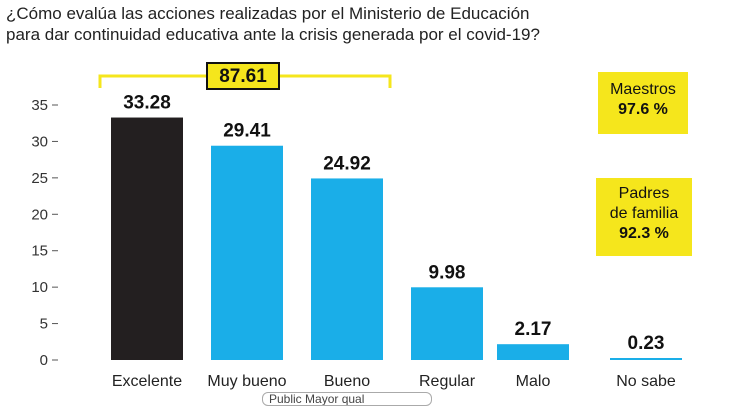 This screenshot has height=406, width=735. I want to click on y-tick-label: 10, so click(39, 287).